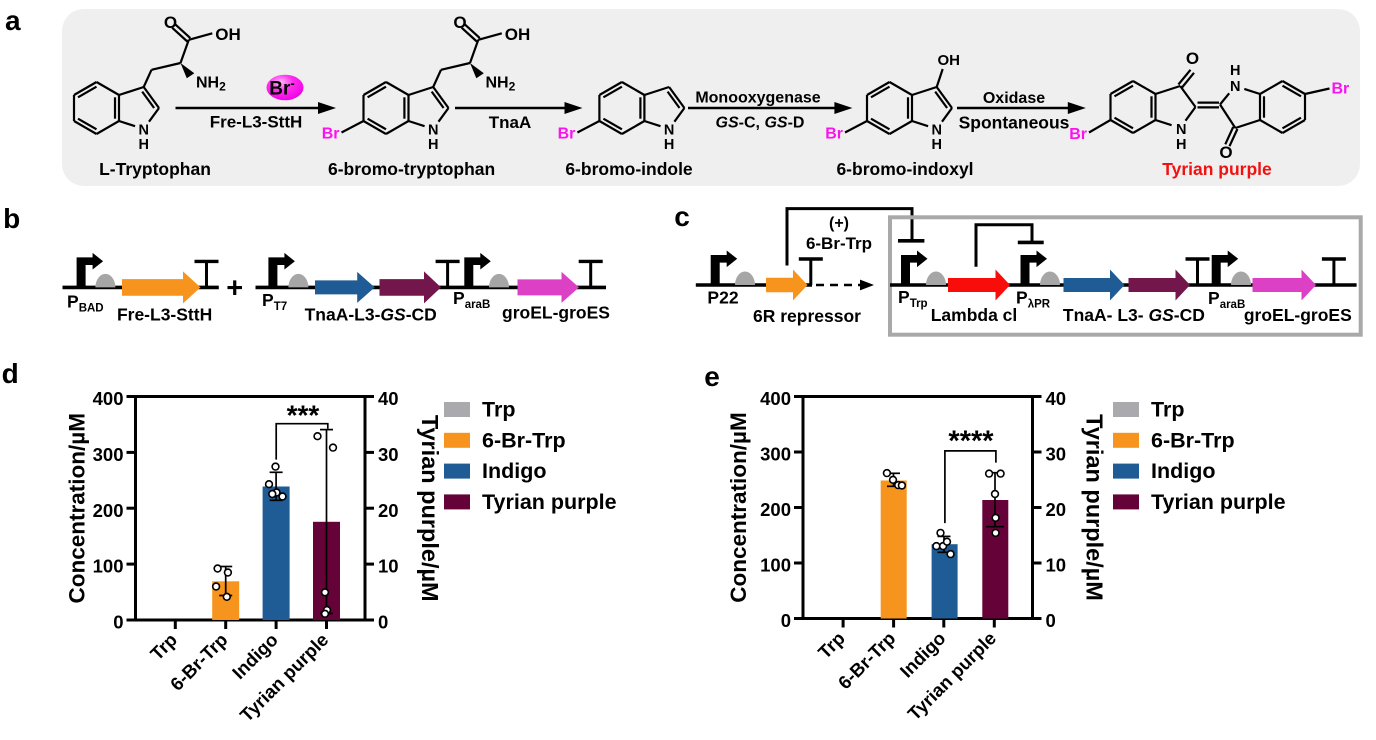 The image size is (1376, 740). I want to click on svg-text: a, so click(13, 20).